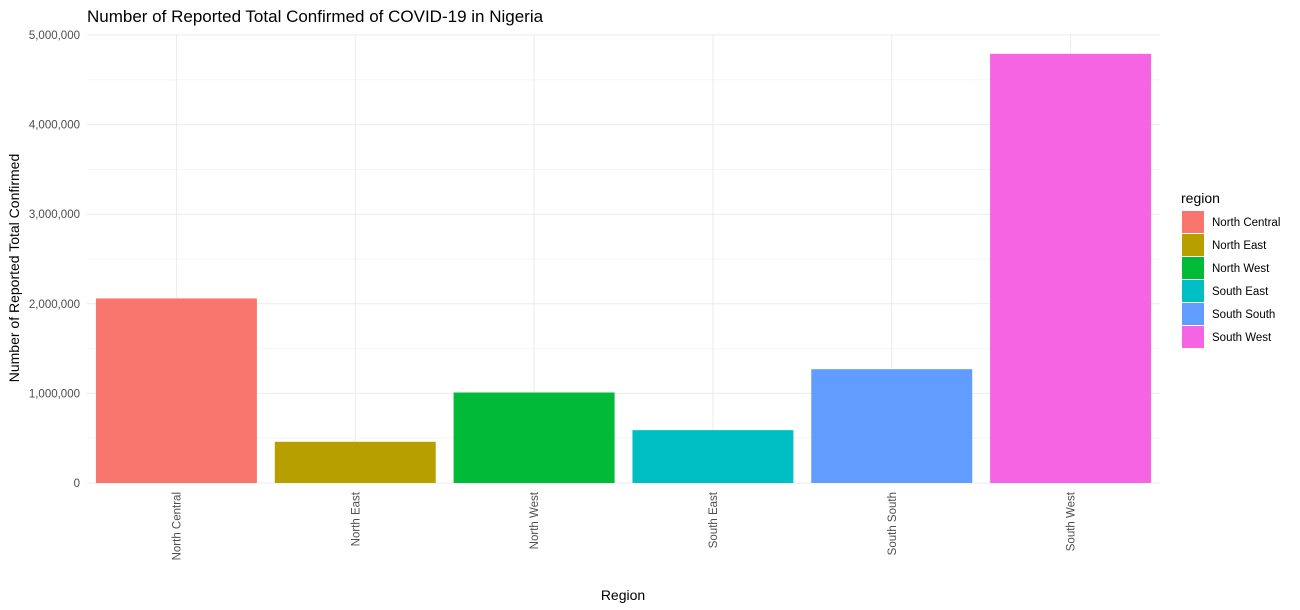 The width and height of the screenshot is (1300, 610). I want to click on bar-north-central, so click(176, 390).